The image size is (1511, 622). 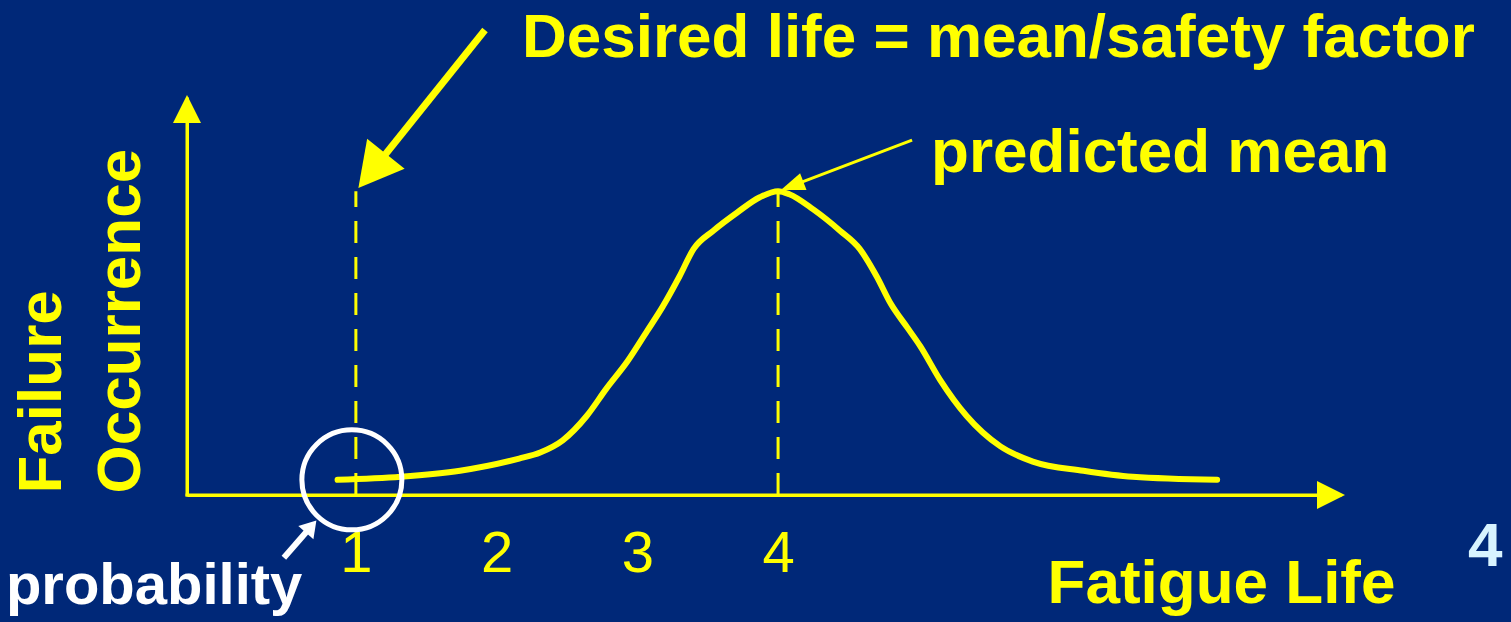 What do you see at coordinates (778, 551) in the screenshot?
I see `x-tick-label: 4` at bounding box center [778, 551].